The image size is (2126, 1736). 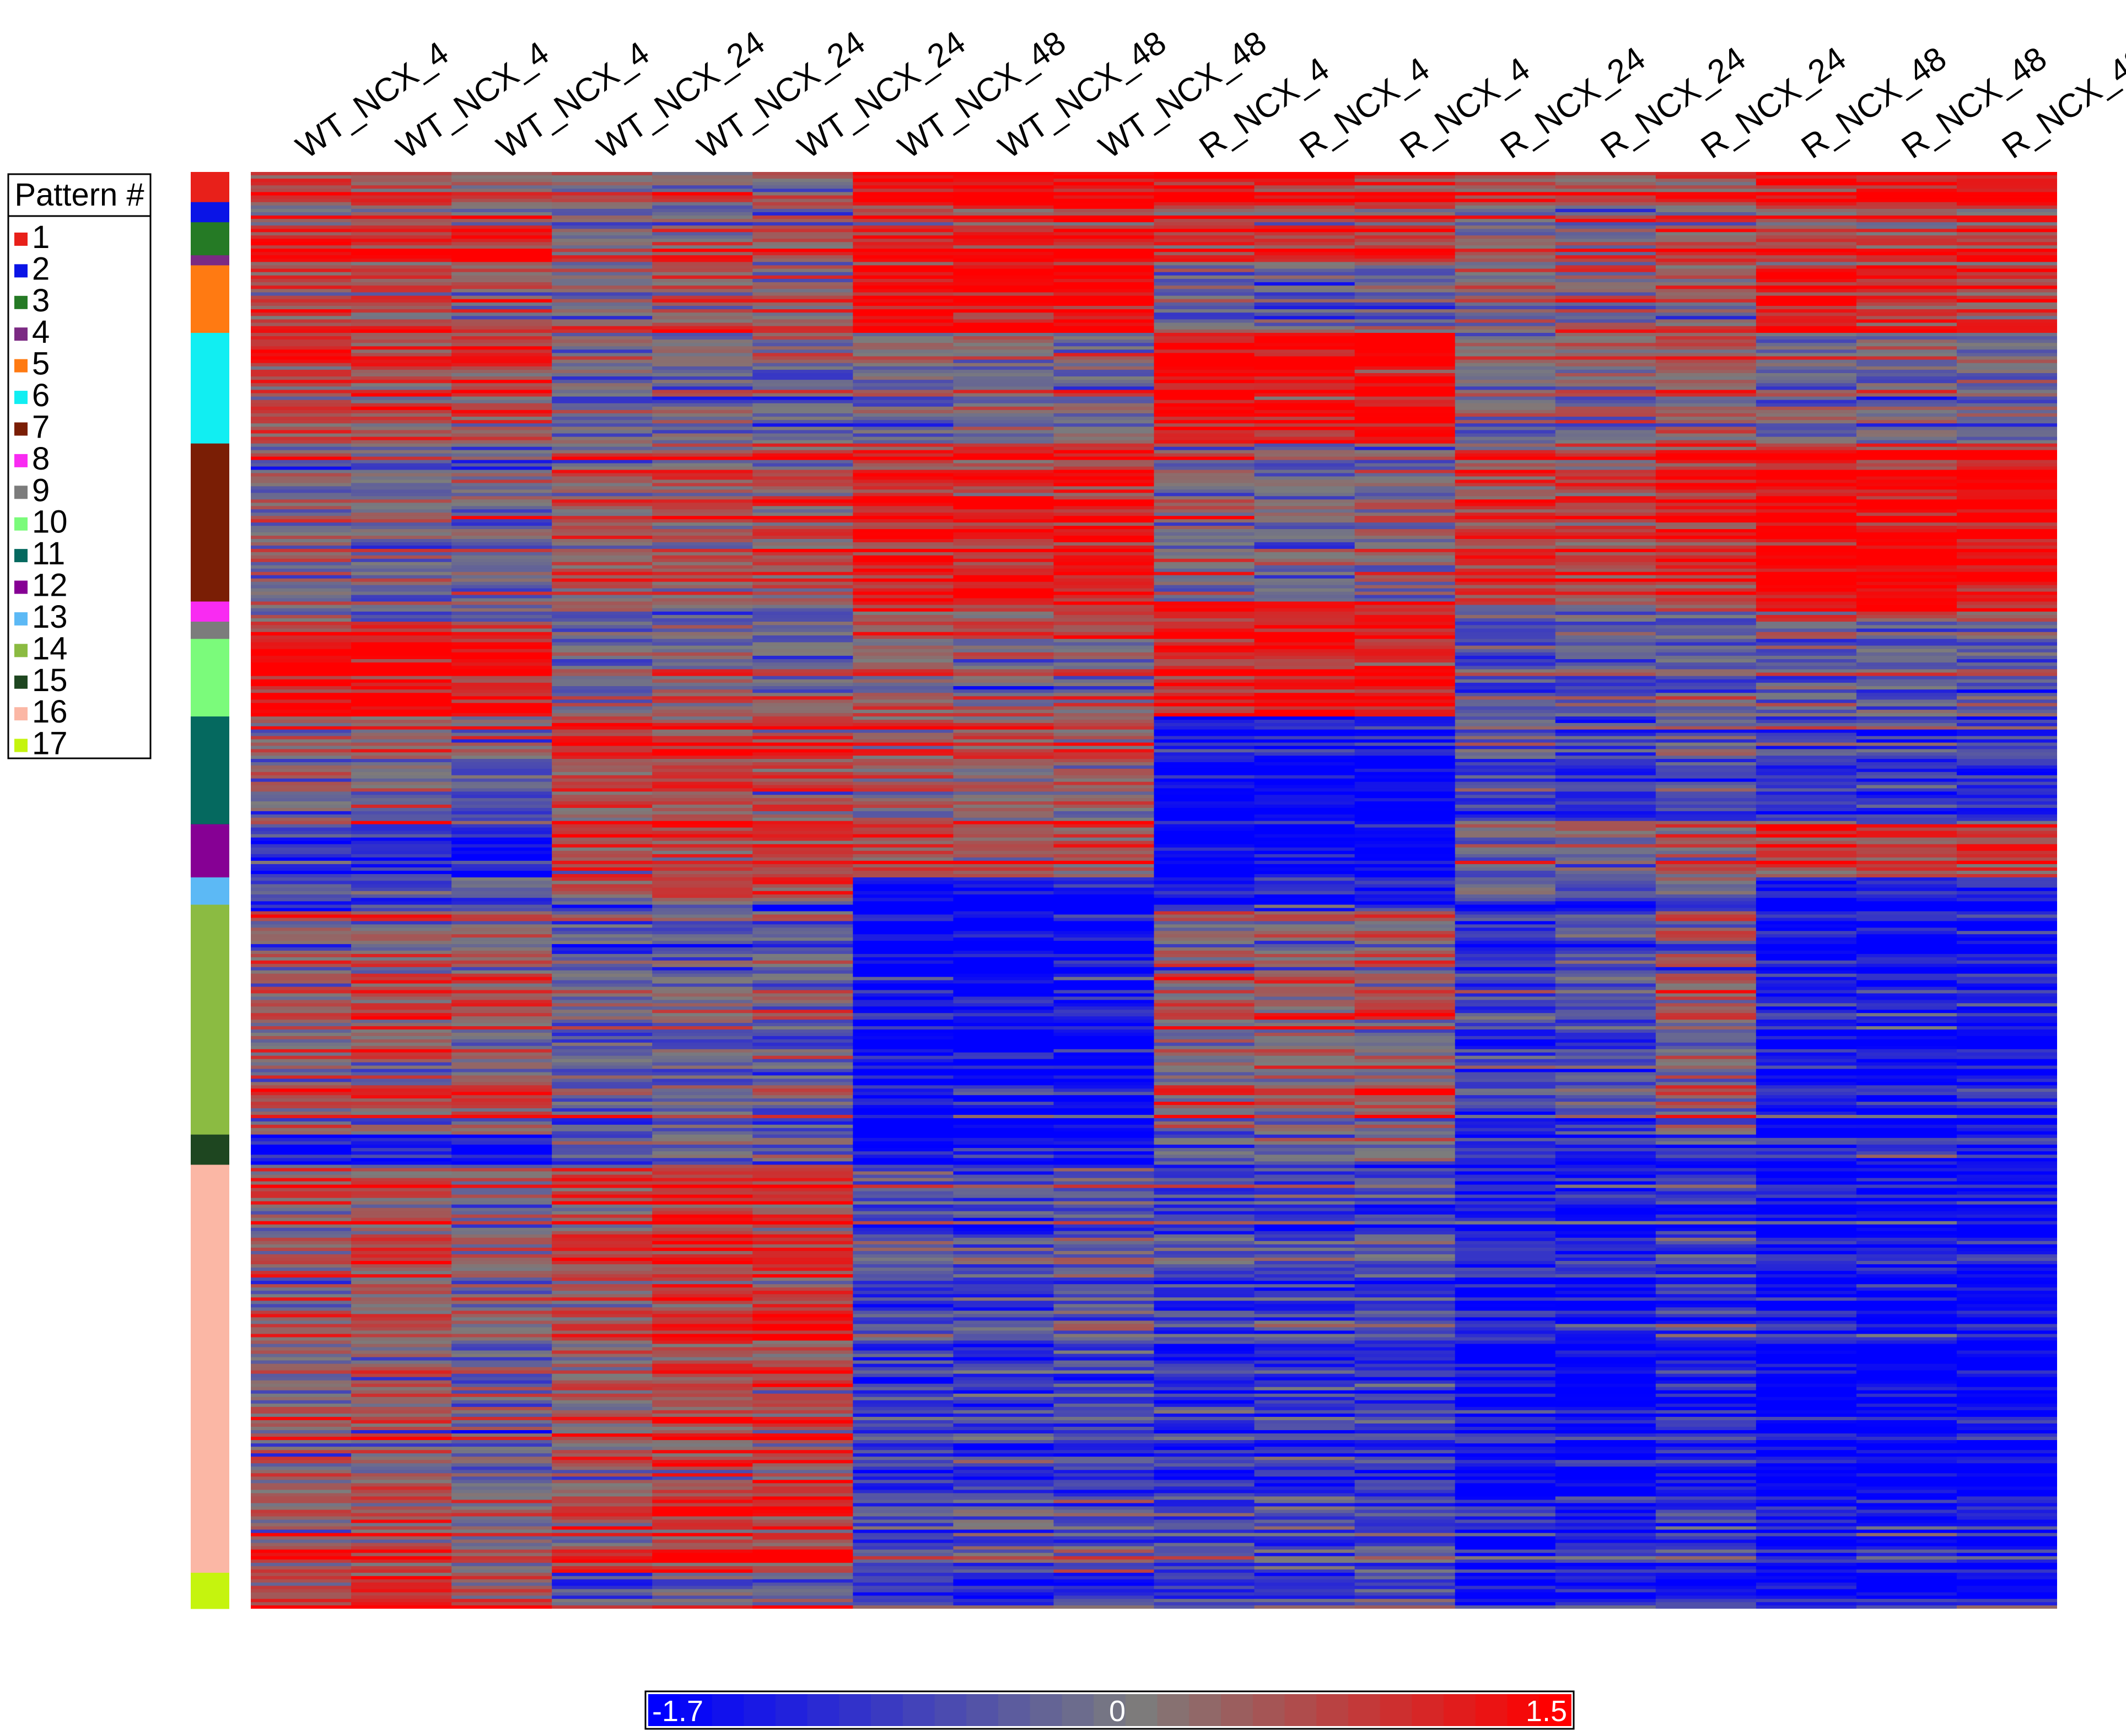 I want to click on legend-swatch, so click(x=21, y=334).